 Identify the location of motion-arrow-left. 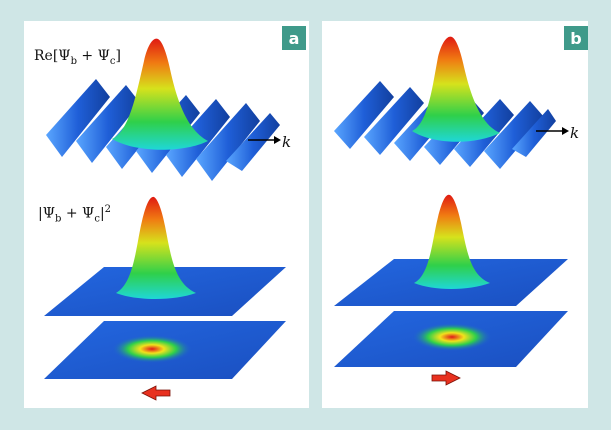
(156, 393).